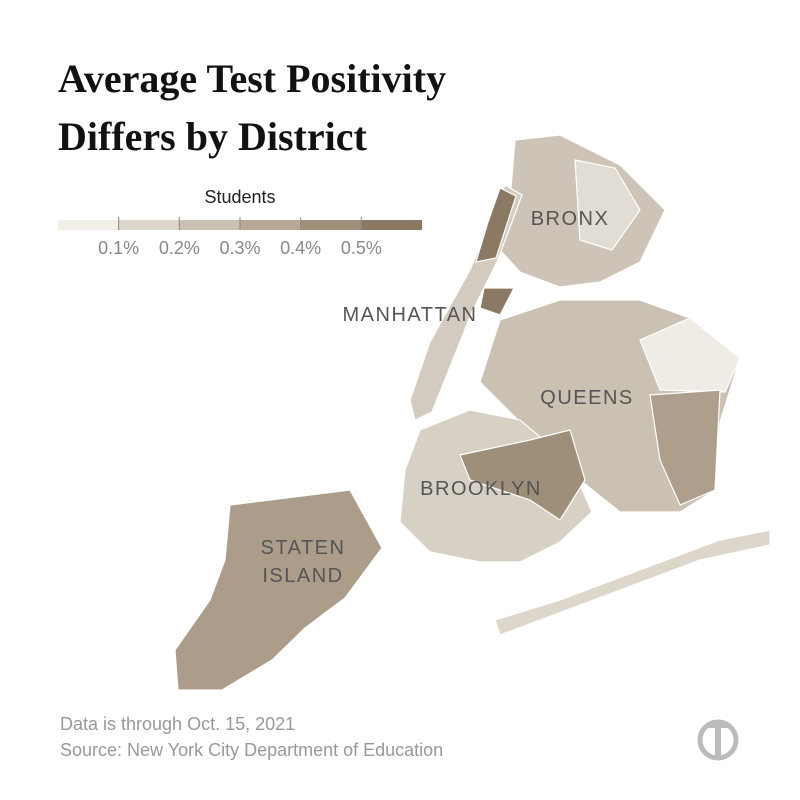  Describe the element at coordinates (690, 355) in the screenshot. I see `queens-east` at that location.